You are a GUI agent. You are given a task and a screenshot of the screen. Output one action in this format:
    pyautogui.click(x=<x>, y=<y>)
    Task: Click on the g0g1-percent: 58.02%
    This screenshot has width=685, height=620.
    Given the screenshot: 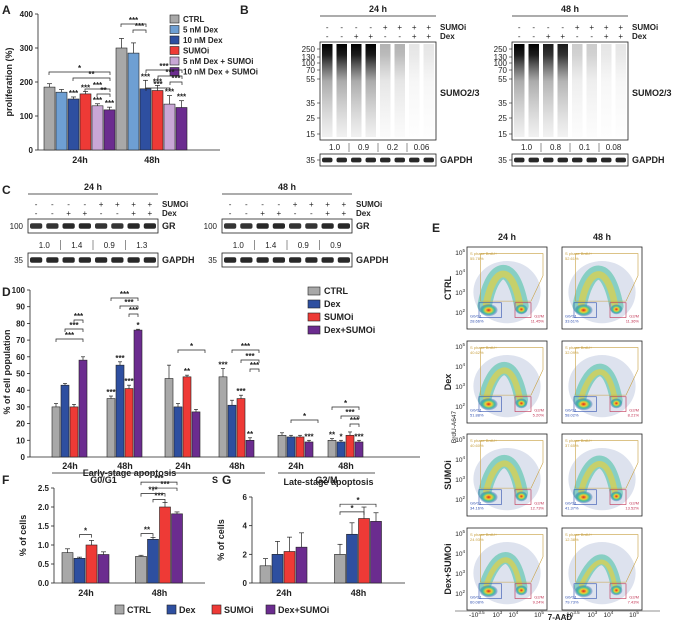 What is the action you would take?
    pyautogui.click(x=572, y=414)
    